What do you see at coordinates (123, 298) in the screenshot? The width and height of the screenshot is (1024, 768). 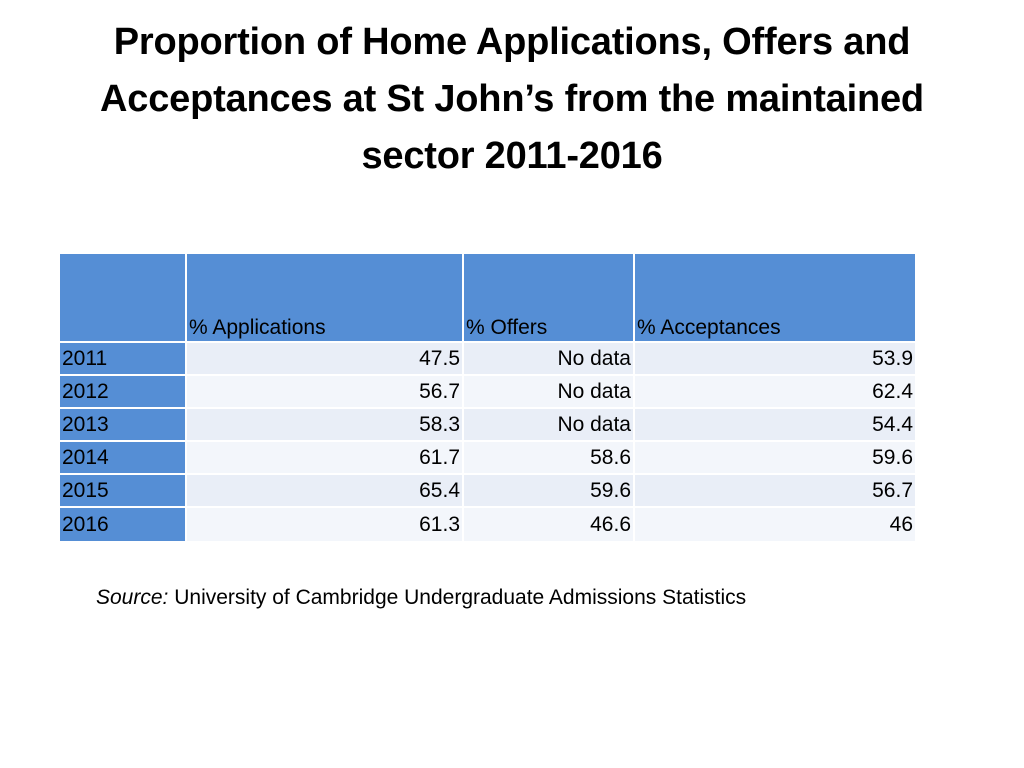 I see `header-year` at bounding box center [123, 298].